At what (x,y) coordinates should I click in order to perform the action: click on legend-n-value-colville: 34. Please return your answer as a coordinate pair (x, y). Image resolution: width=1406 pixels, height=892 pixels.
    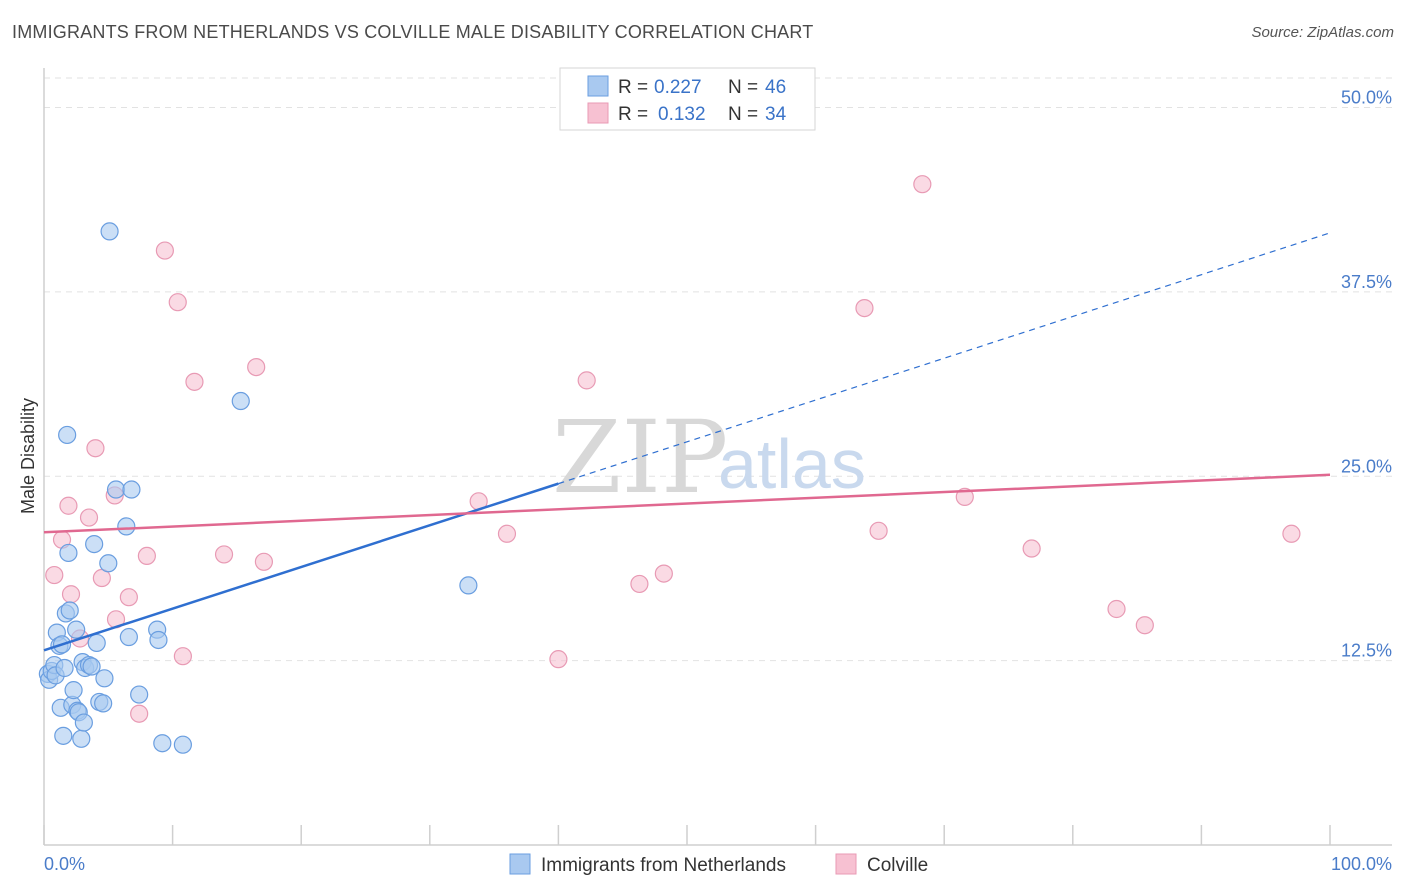
    Looking at the image, I should click on (776, 114).